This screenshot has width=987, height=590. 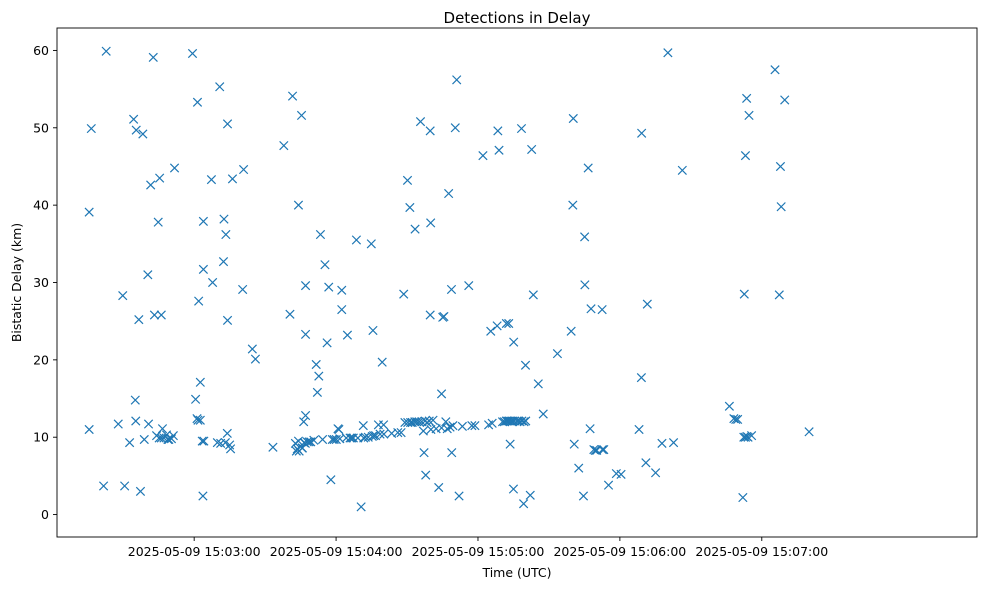 What do you see at coordinates (41, 127) in the screenshot?
I see `y-tick-label: 50` at bounding box center [41, 127].